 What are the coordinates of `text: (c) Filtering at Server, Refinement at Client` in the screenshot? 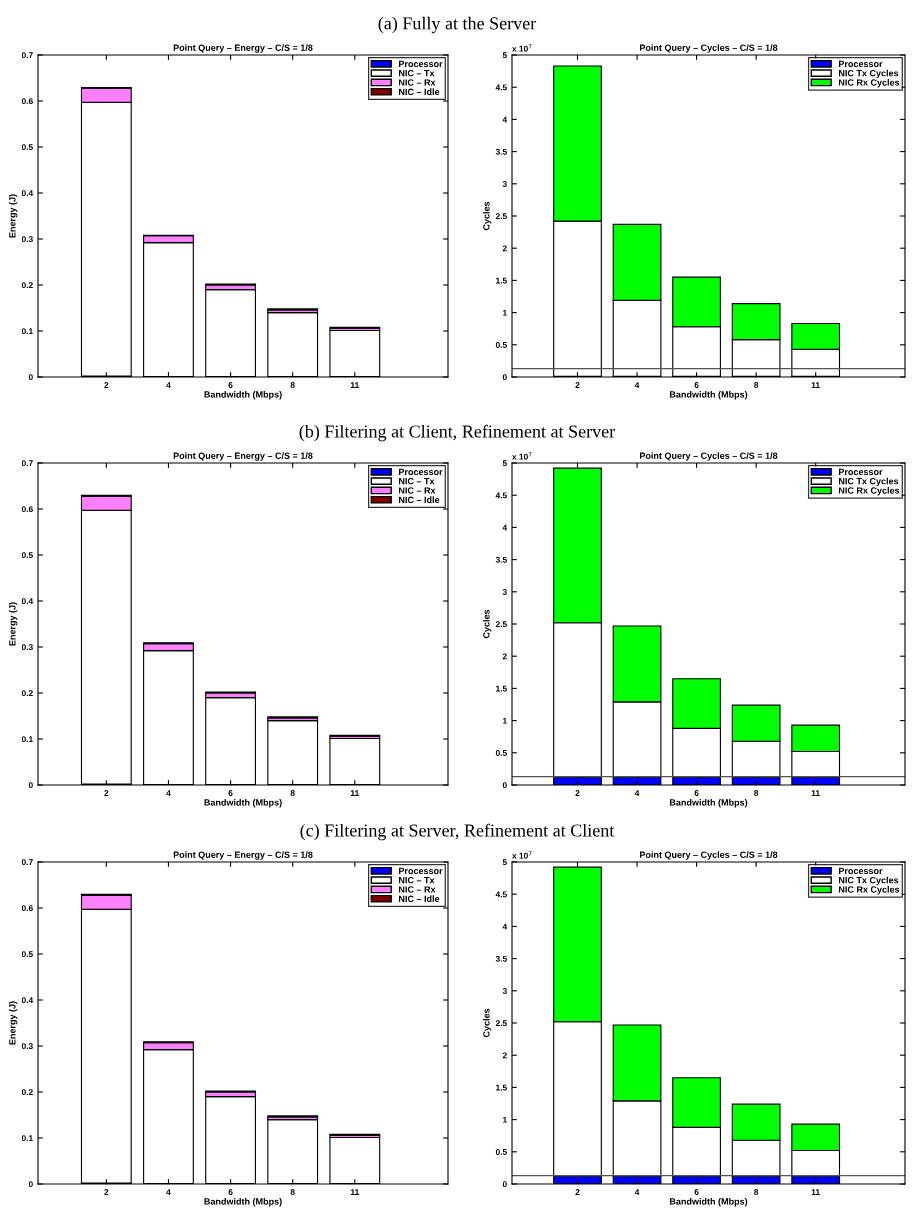 It's located at (457, 832).